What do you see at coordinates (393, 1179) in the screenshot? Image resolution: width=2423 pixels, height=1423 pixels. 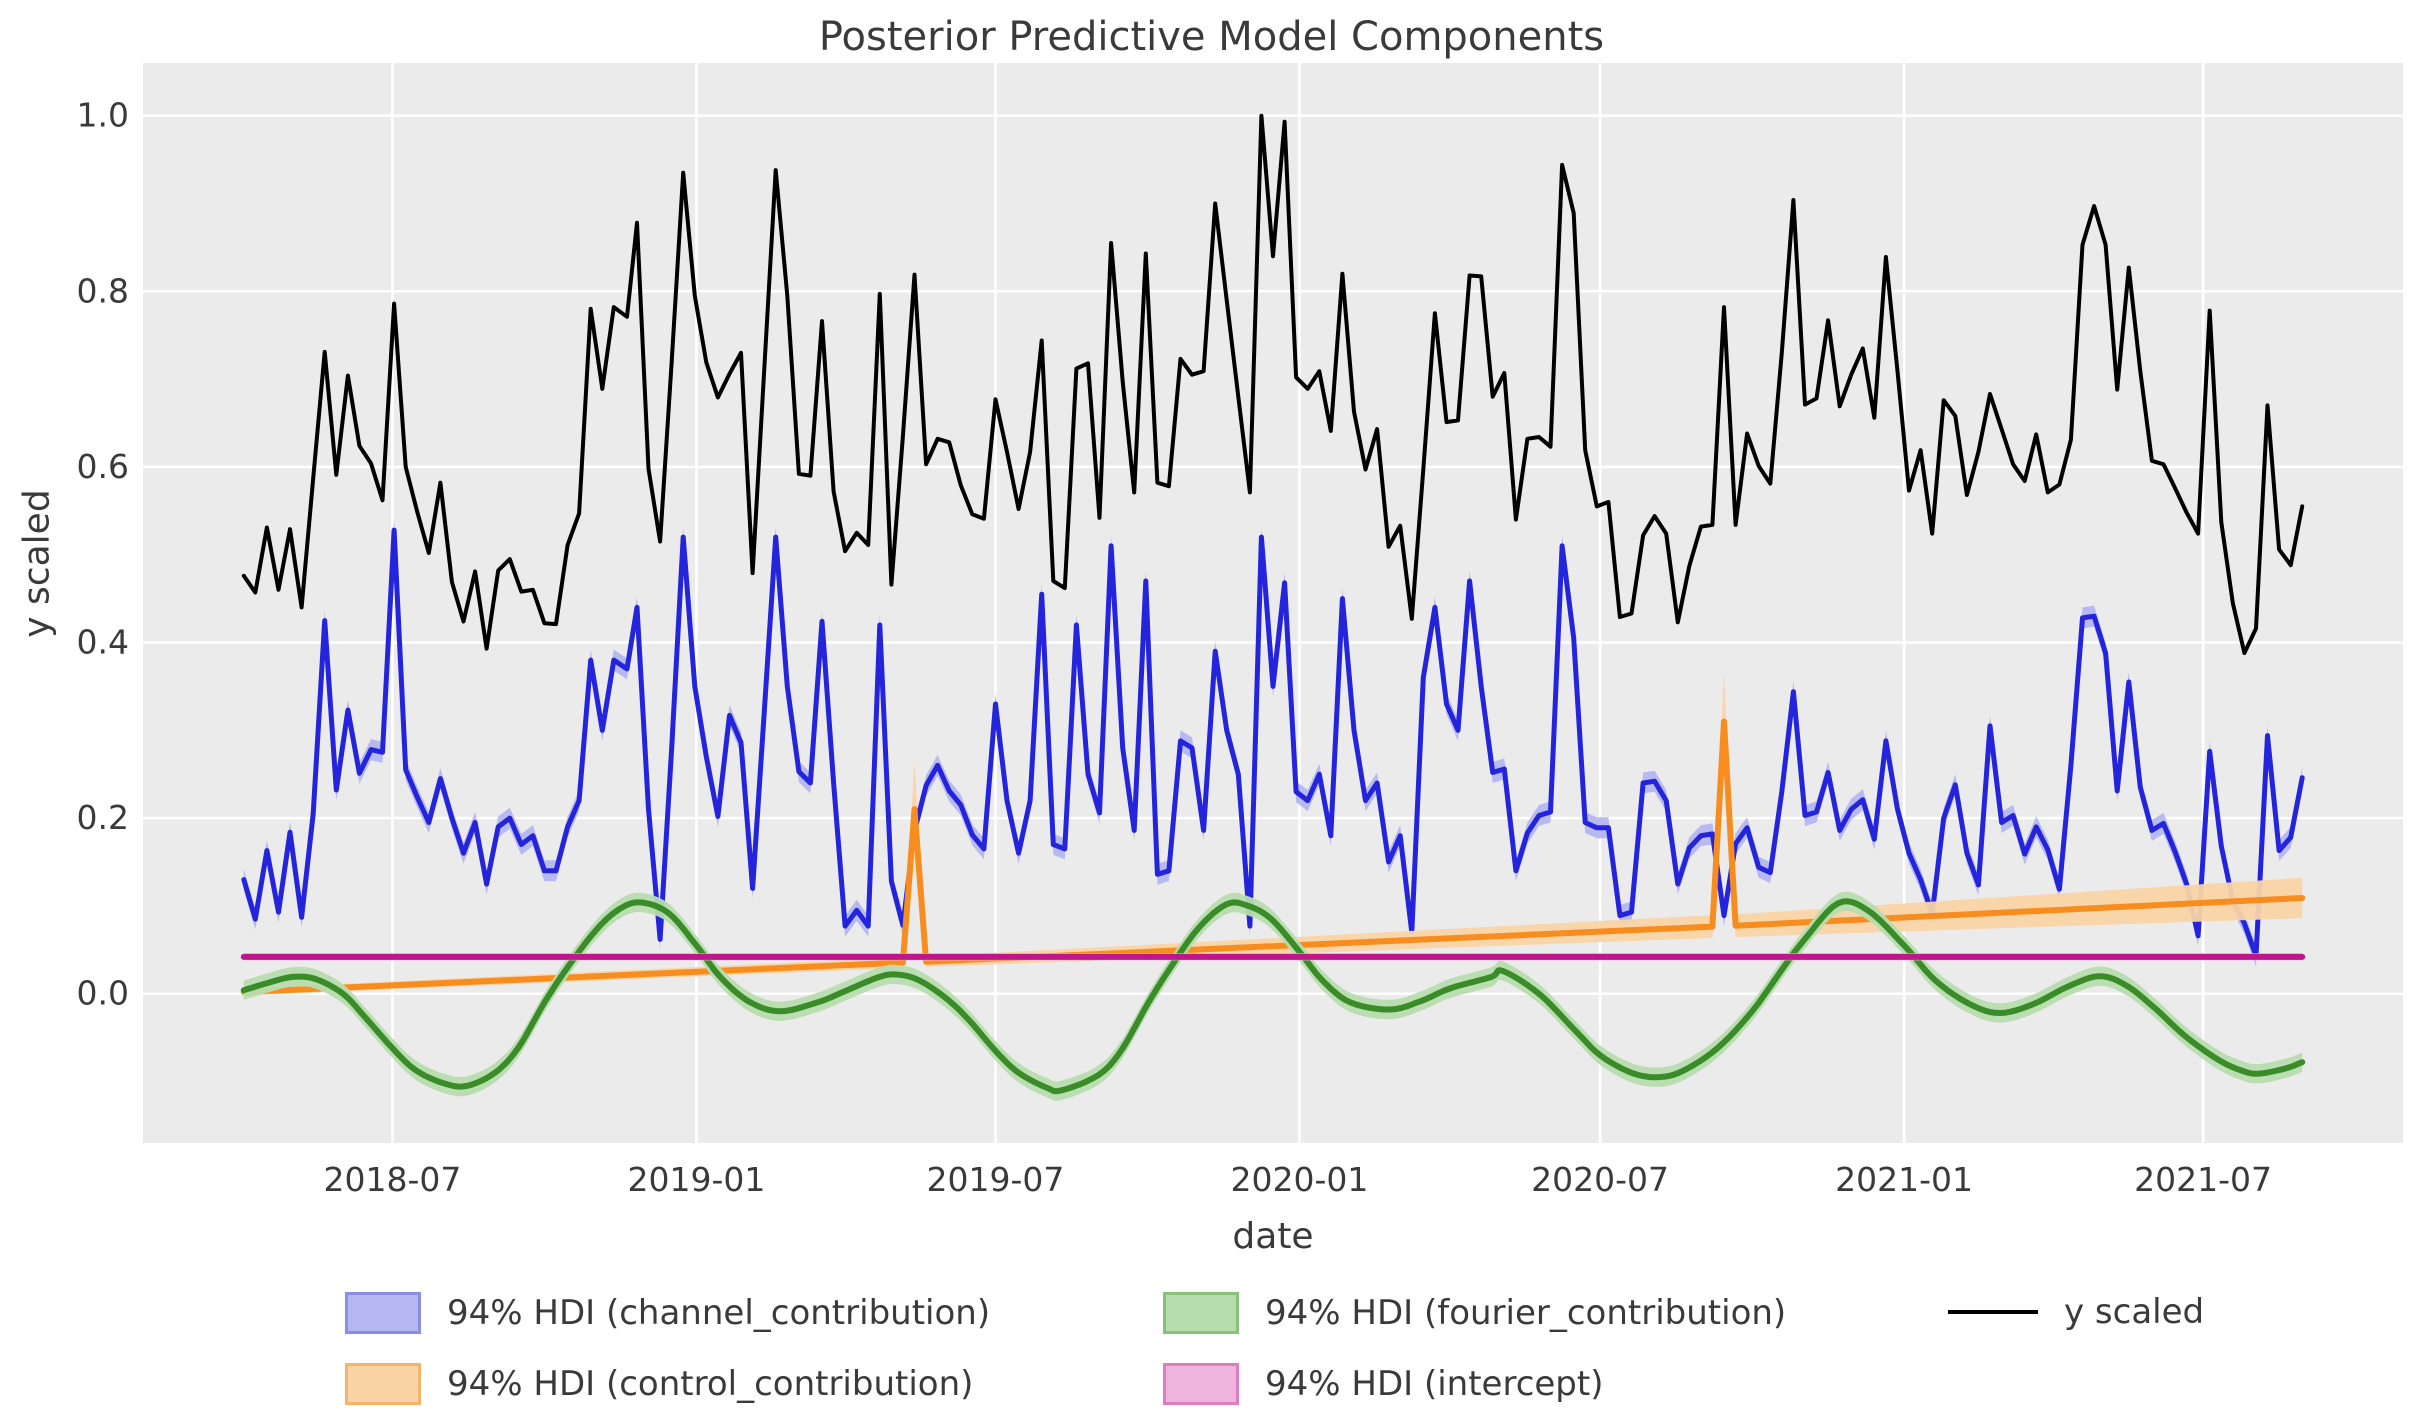 I see `x-tick-label: 2018-07` at bounding box center [393, 1179].